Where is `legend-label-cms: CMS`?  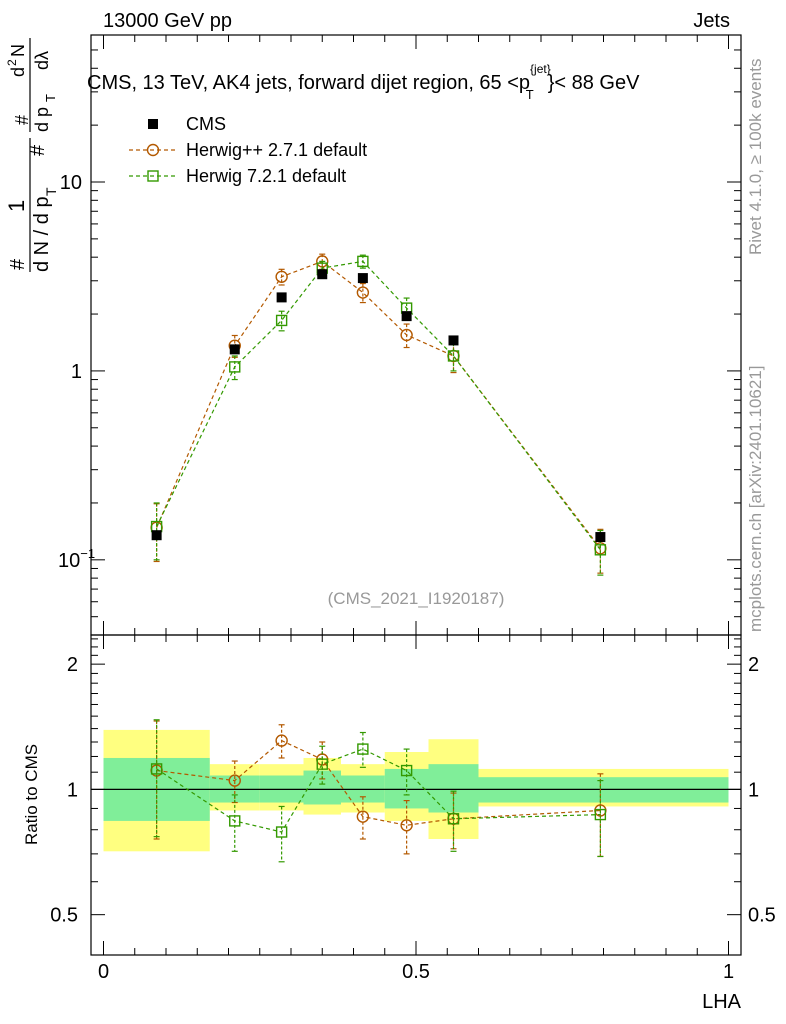
legend-label-cms: CMS is located at coordinates (206, 124).